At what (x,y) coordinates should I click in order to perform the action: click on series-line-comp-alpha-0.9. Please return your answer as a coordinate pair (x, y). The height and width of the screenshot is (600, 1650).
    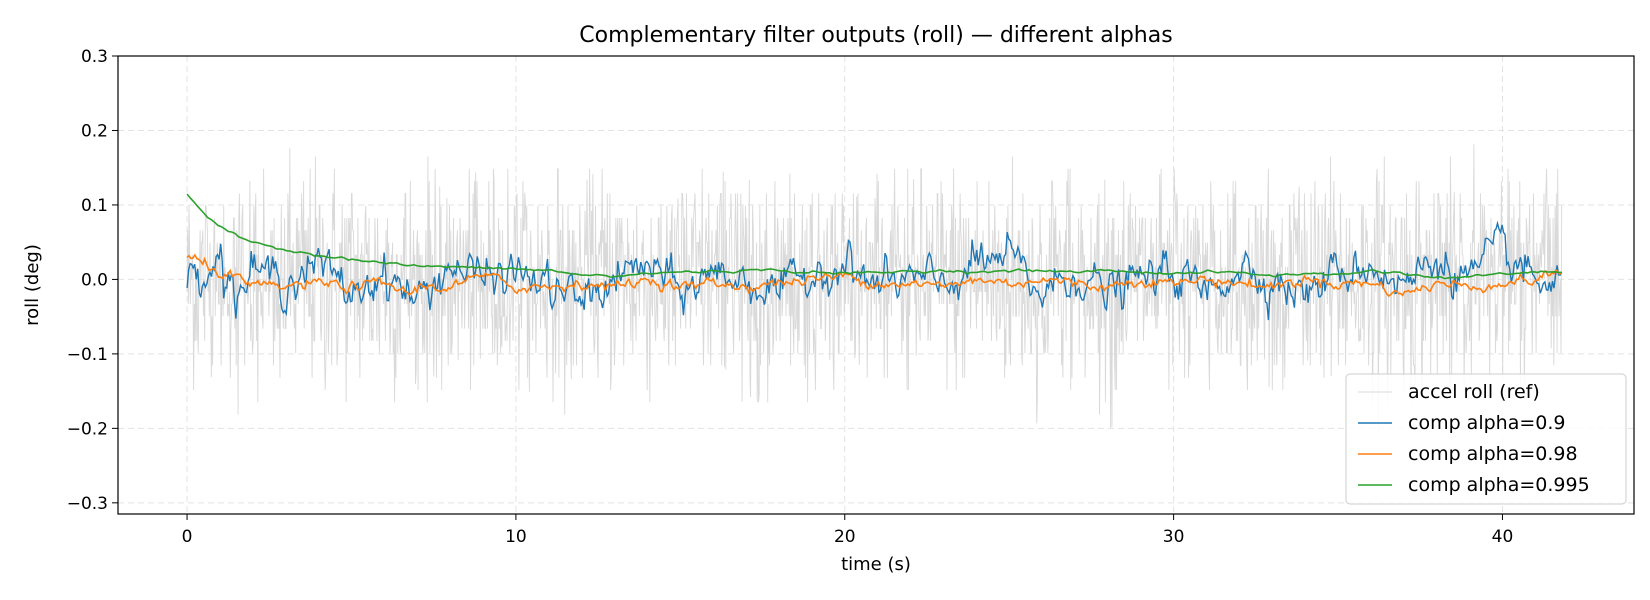
    Looking at the image, I should click on (874, 270).